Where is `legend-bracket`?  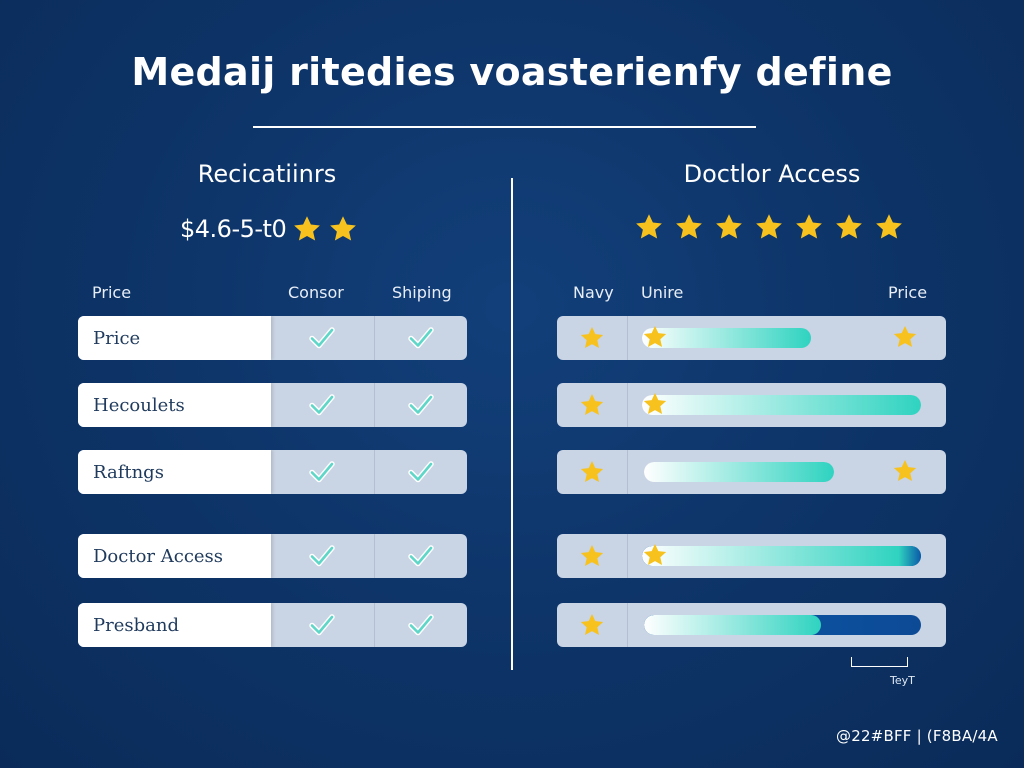 legend-bracket is located at coordinates (879, 662).